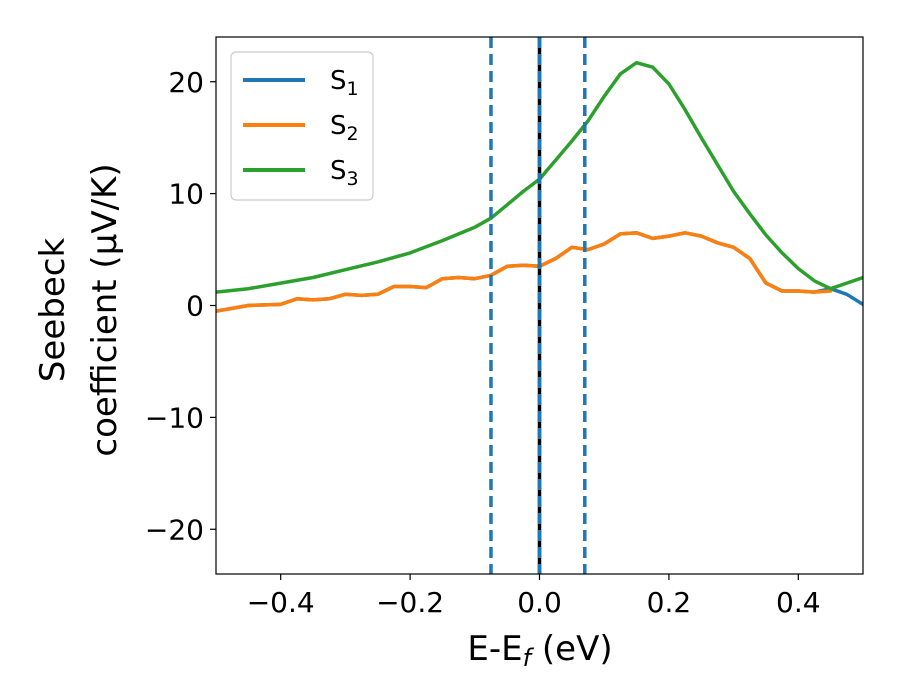 Image resolution: width=900 pixels, height=700 pixels. What do you see at coordinates (180, 306) in the screenshot?
I see `y-axis: −20 −10 0 10 20` at bounding box center [180, 306].